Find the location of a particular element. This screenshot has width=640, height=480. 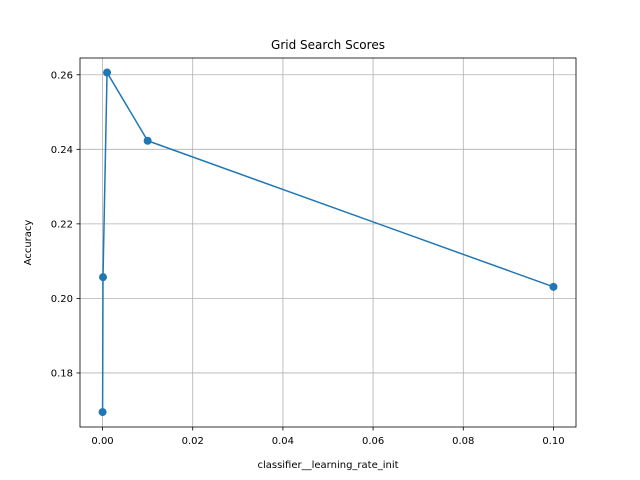

x-tick-label: 0.10 is located at coordinates (553, 441).